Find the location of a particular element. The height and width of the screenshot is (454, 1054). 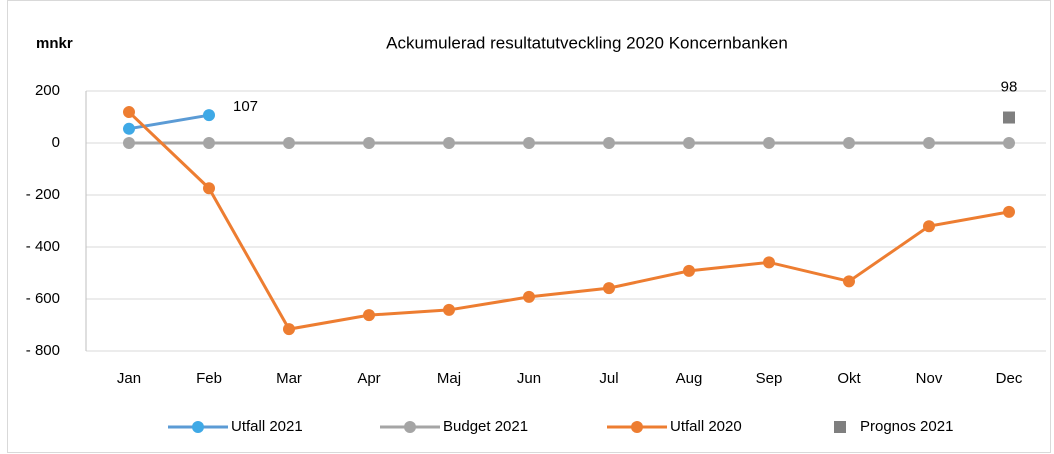

y-tick-label: - 800 is located at coordinates (43, 350).